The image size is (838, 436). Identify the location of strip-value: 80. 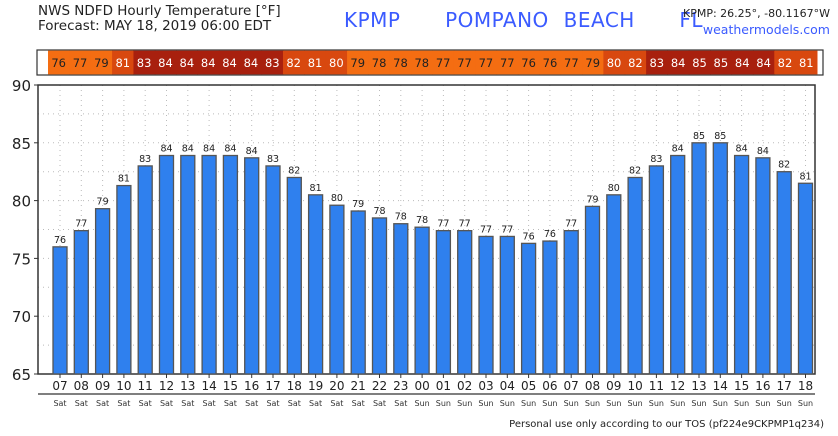
(336, 63).